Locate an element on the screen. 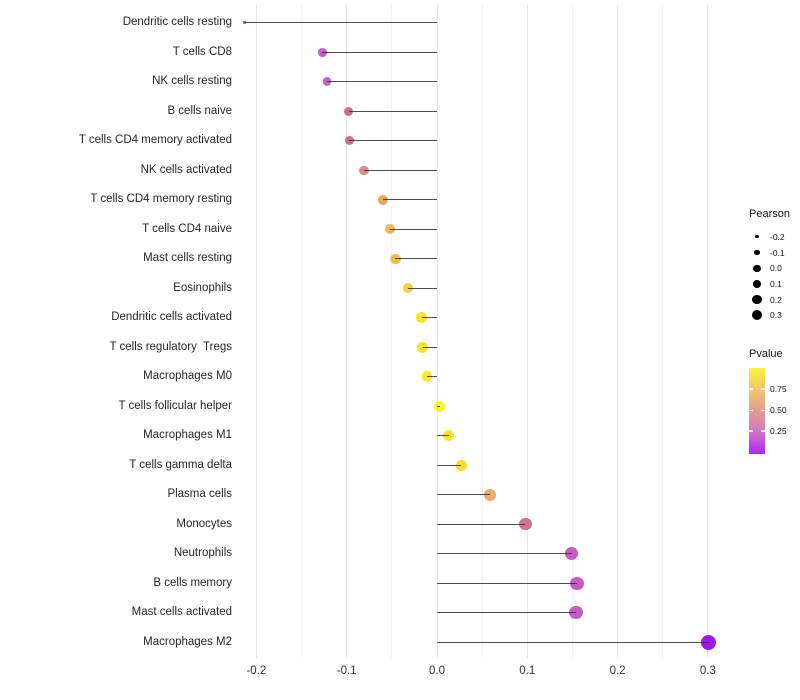 The height and width of the screenshot is (700, 800). y-axis-label: Monocytes is located at coordinates (204, 523).